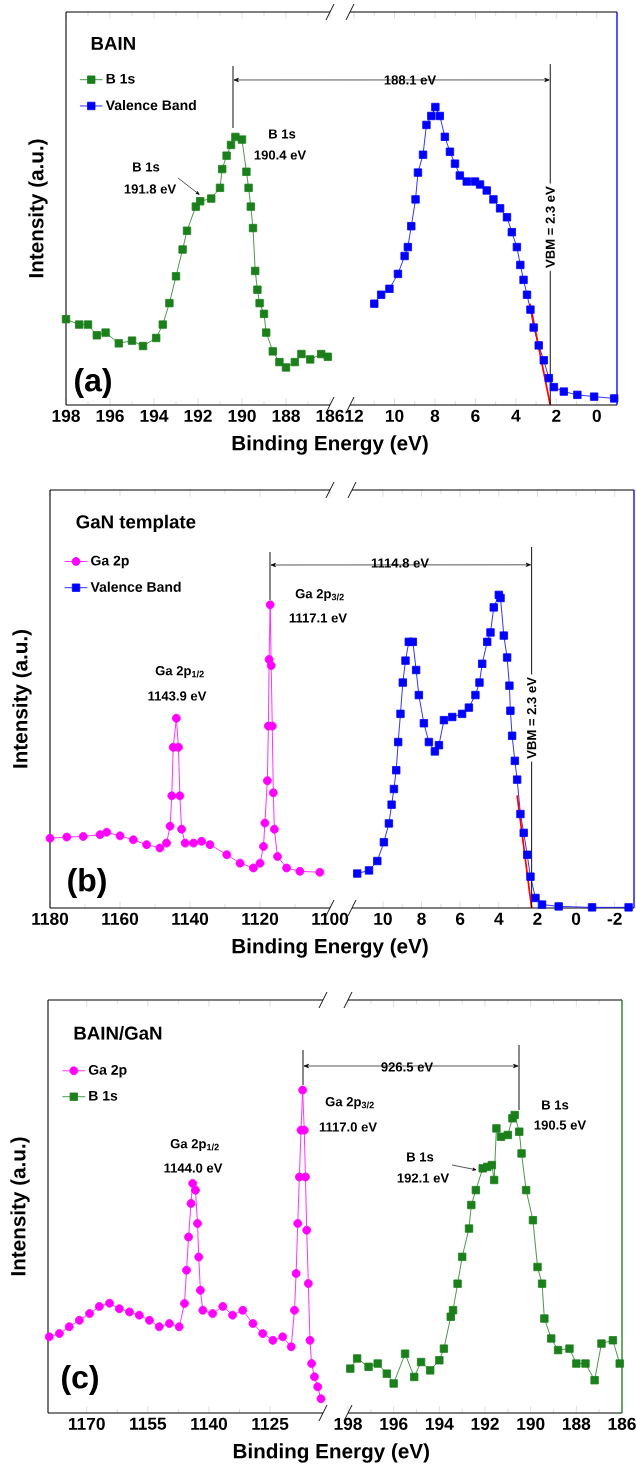 This screenshot has width=636, height=1467. I want to click on chart-title: BAIN/GaN, so click(118, 1033).